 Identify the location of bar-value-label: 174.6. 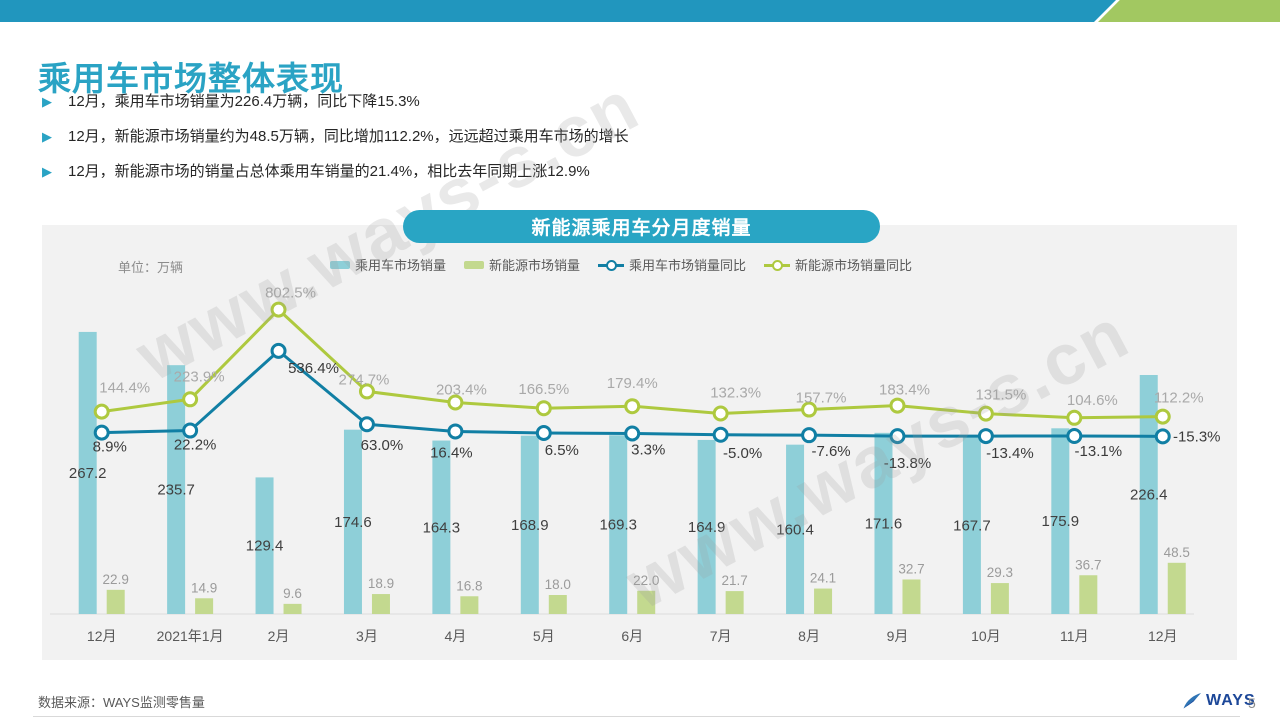
(353, 522).